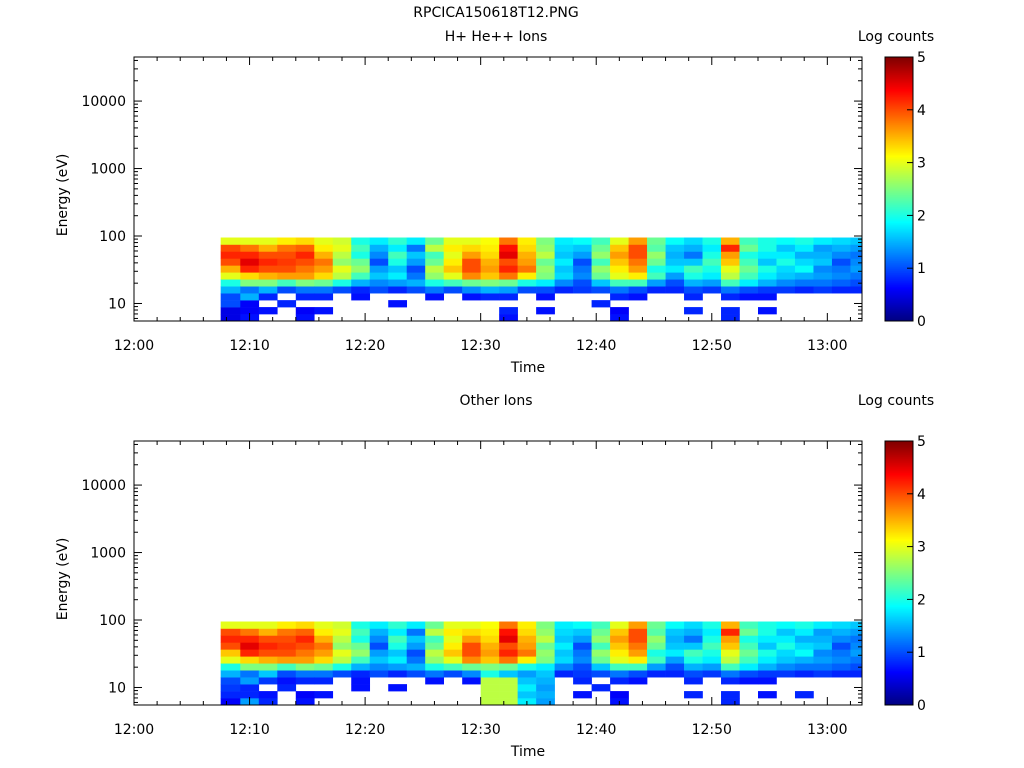 The image size is (1024, 768). I want to click on colorbar-tick-label: 2, so click(921, 600).